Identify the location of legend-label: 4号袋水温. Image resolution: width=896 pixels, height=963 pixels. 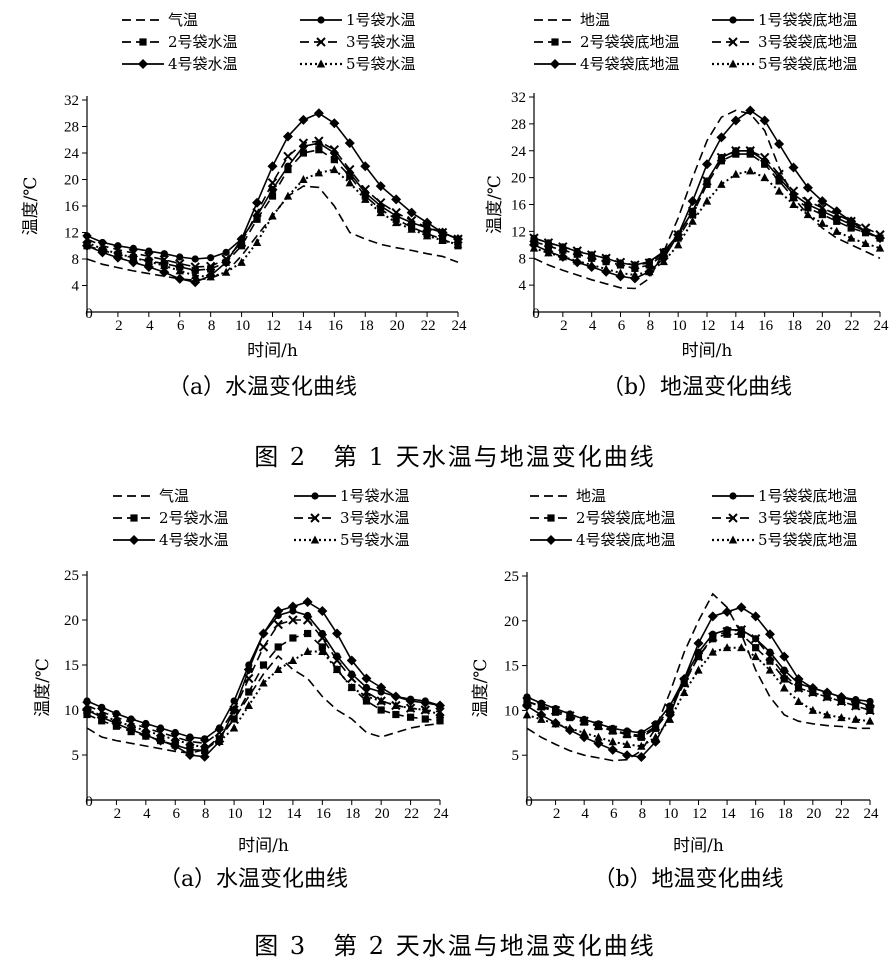
(203, 64).